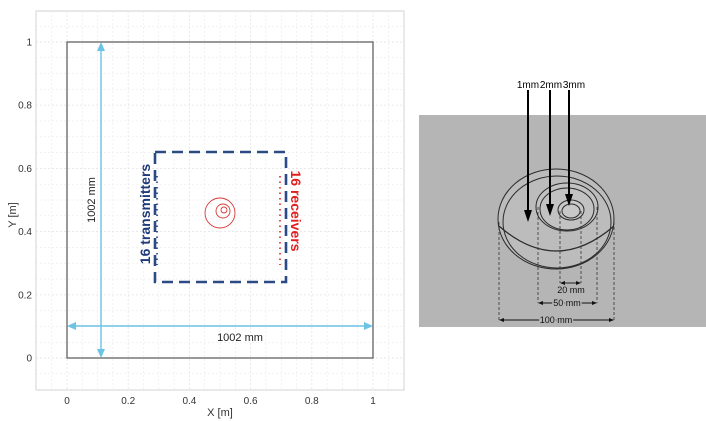 This screenshot has height=421, width=706. Describe the element at coordinates (25, 232) in the screenshot. I see `y-tick-label: 0.4` at that location.